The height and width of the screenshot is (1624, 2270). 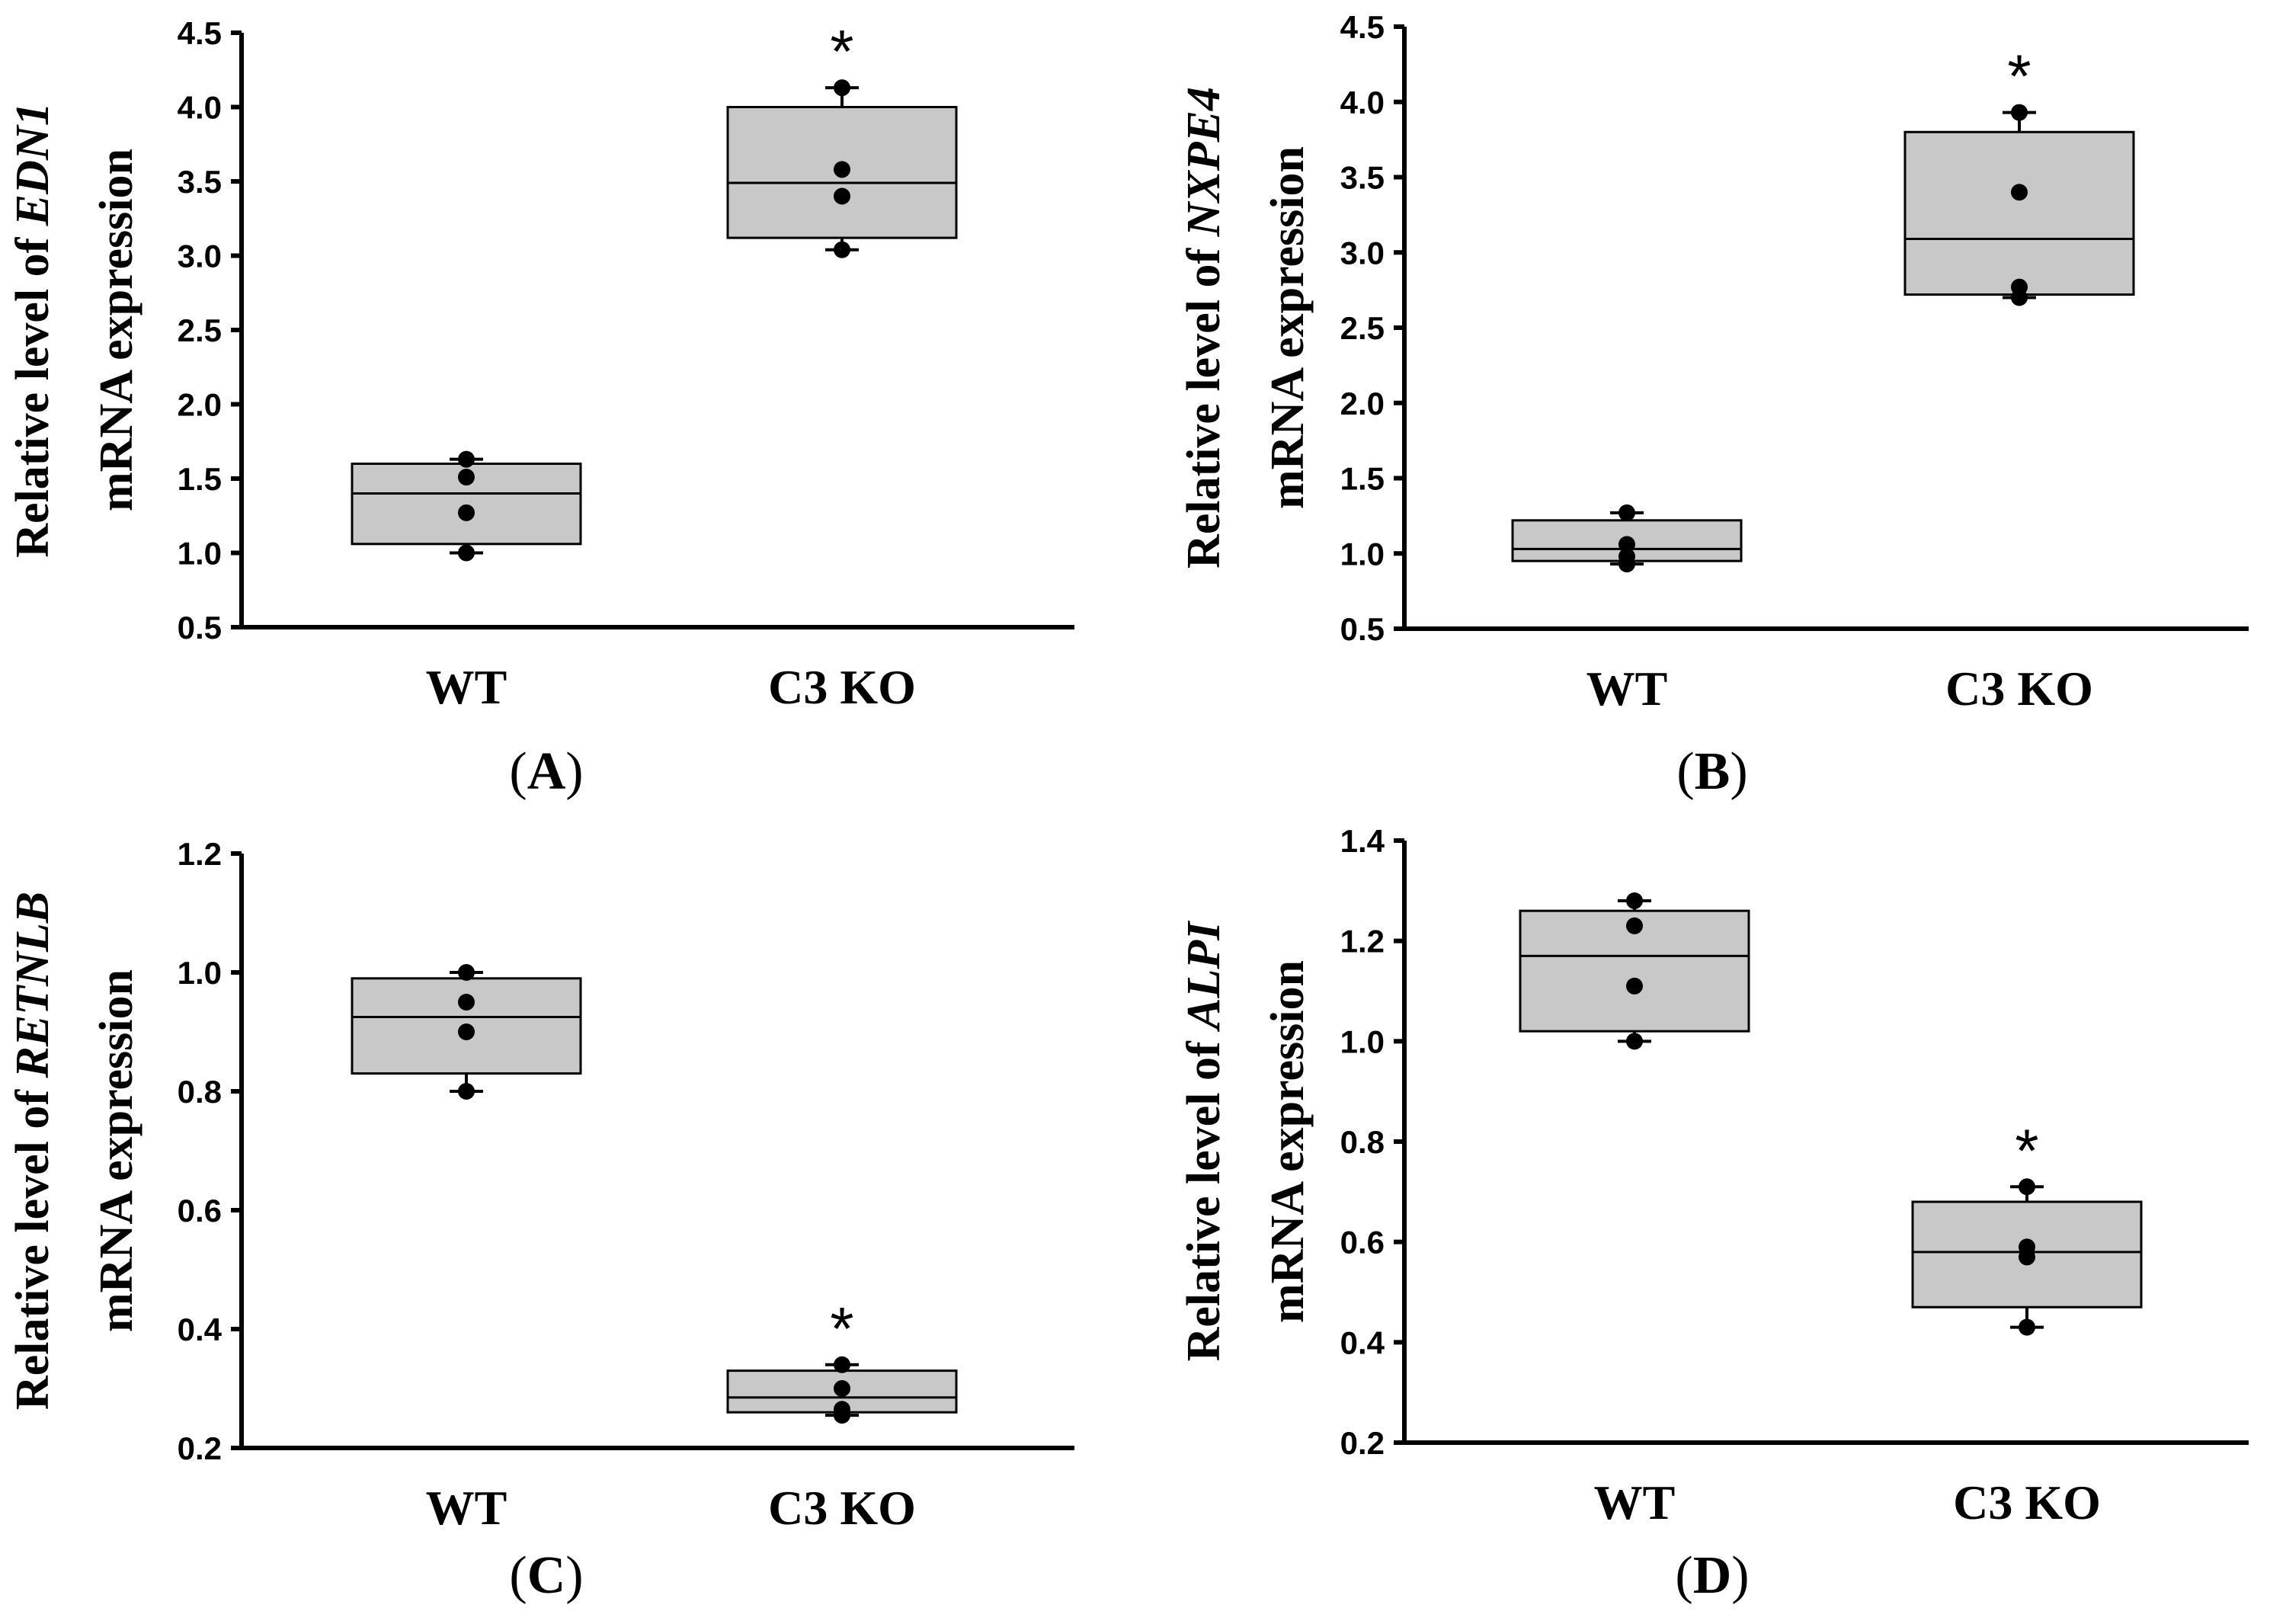 I want to click on y-axis-label-gene: NXPE4, so click(x=1204, y=162).